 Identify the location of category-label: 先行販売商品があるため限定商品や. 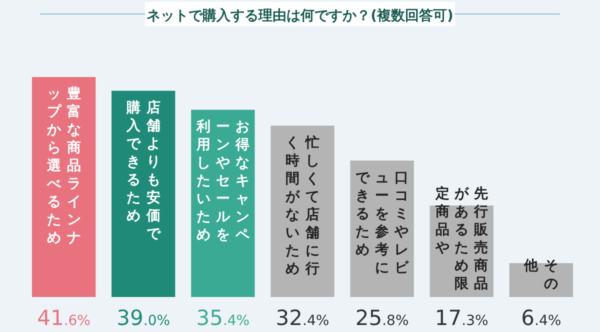
(461, 239).